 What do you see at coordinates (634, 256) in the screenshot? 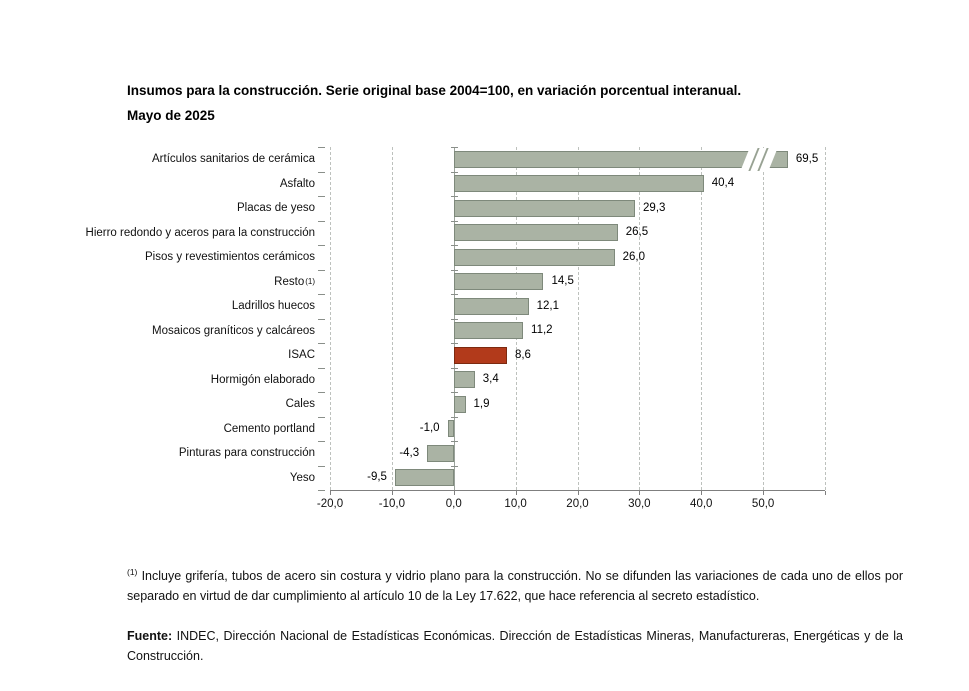
I see `bar-value-label: 26,0` at bounding box center [634, 256].